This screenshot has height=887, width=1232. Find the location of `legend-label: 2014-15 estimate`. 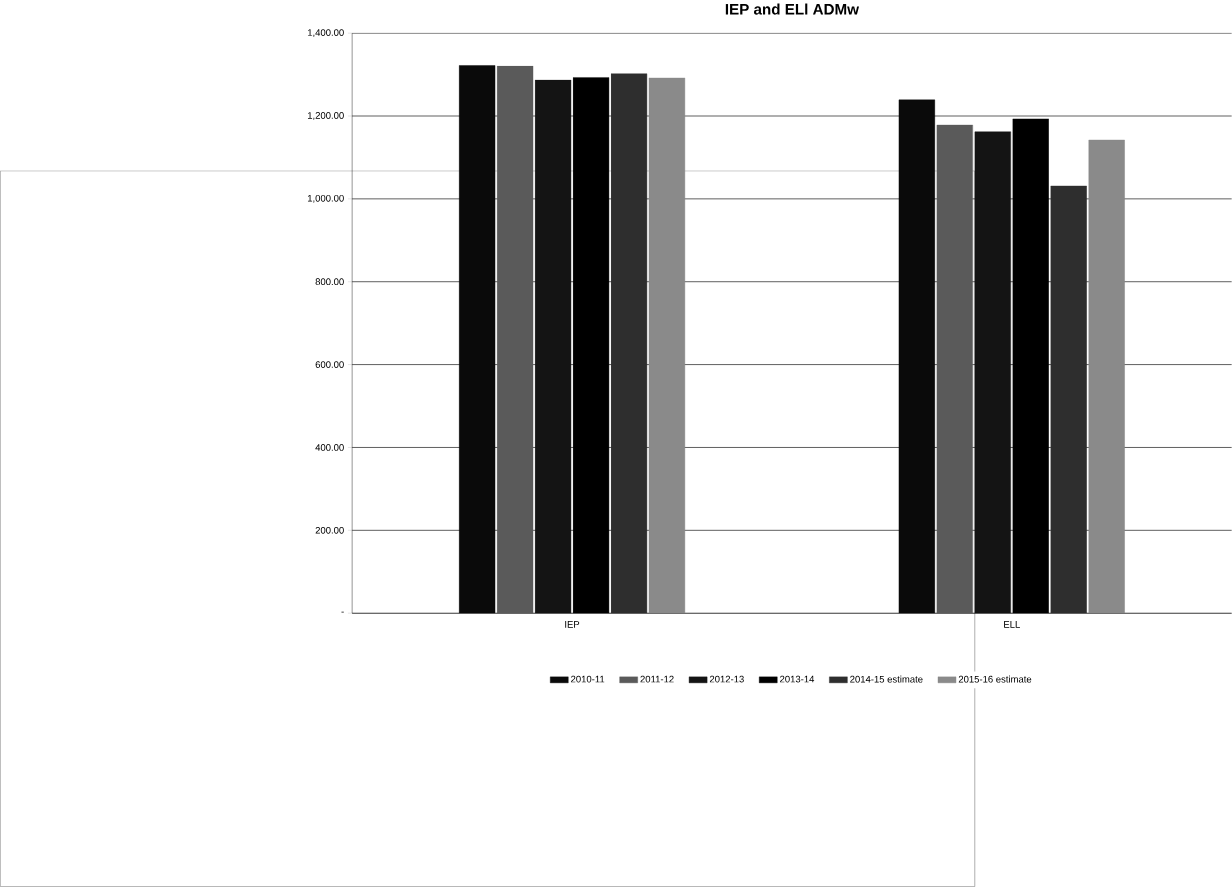

legend-label: 2014-15 estimate is located at coordinates (886, 679).